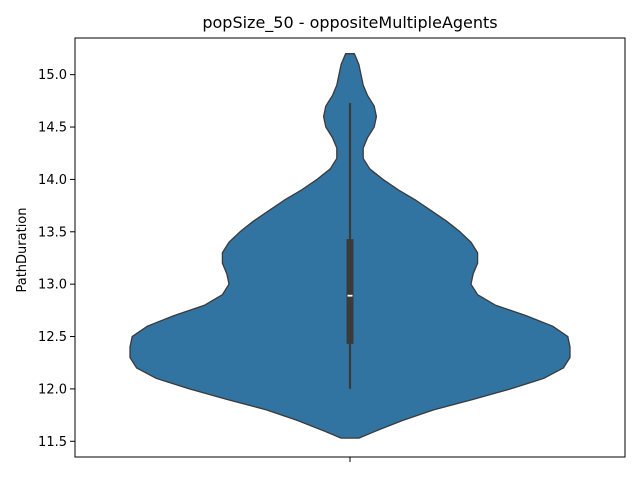  What do you see at coordinates (52, 389) in the screenshot?
I see `y-tick-label: 12.0` at bounding box center [52, 389].